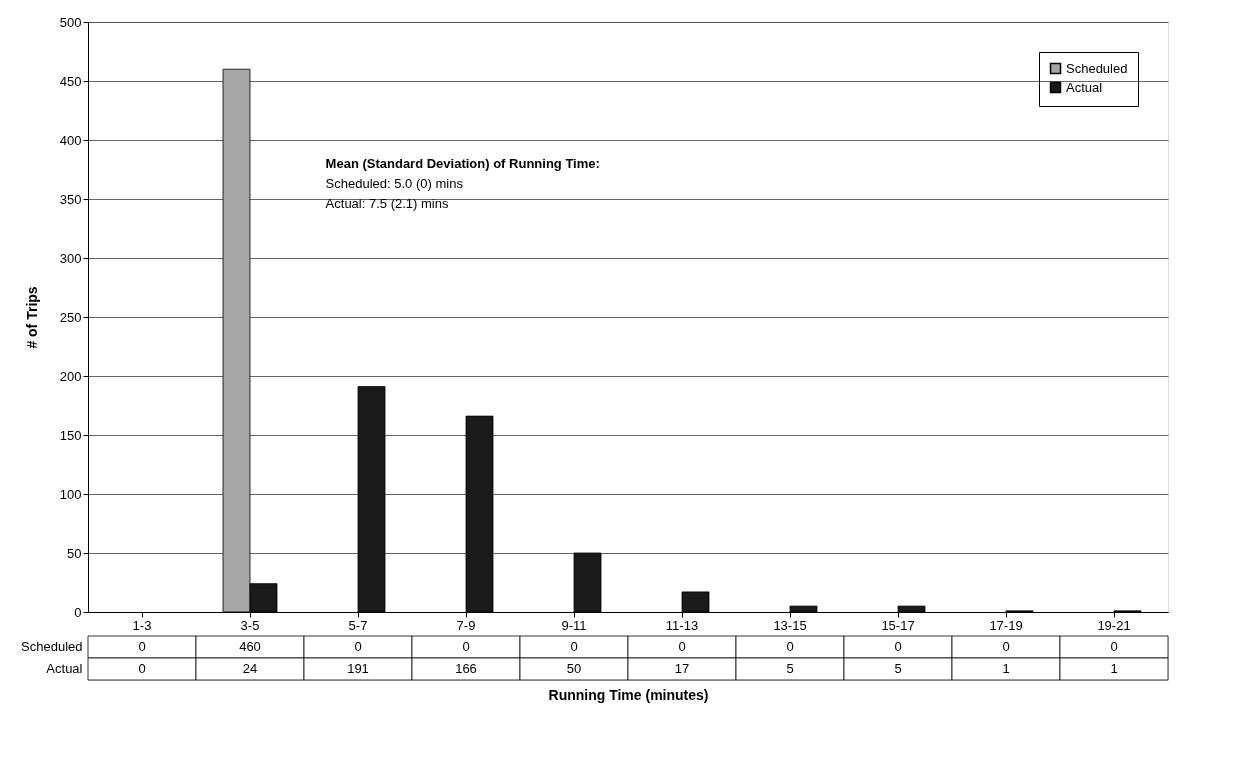  Describe the element at coordinates (682, 668) in the screenshot. I see `data-label: 17` at that location.